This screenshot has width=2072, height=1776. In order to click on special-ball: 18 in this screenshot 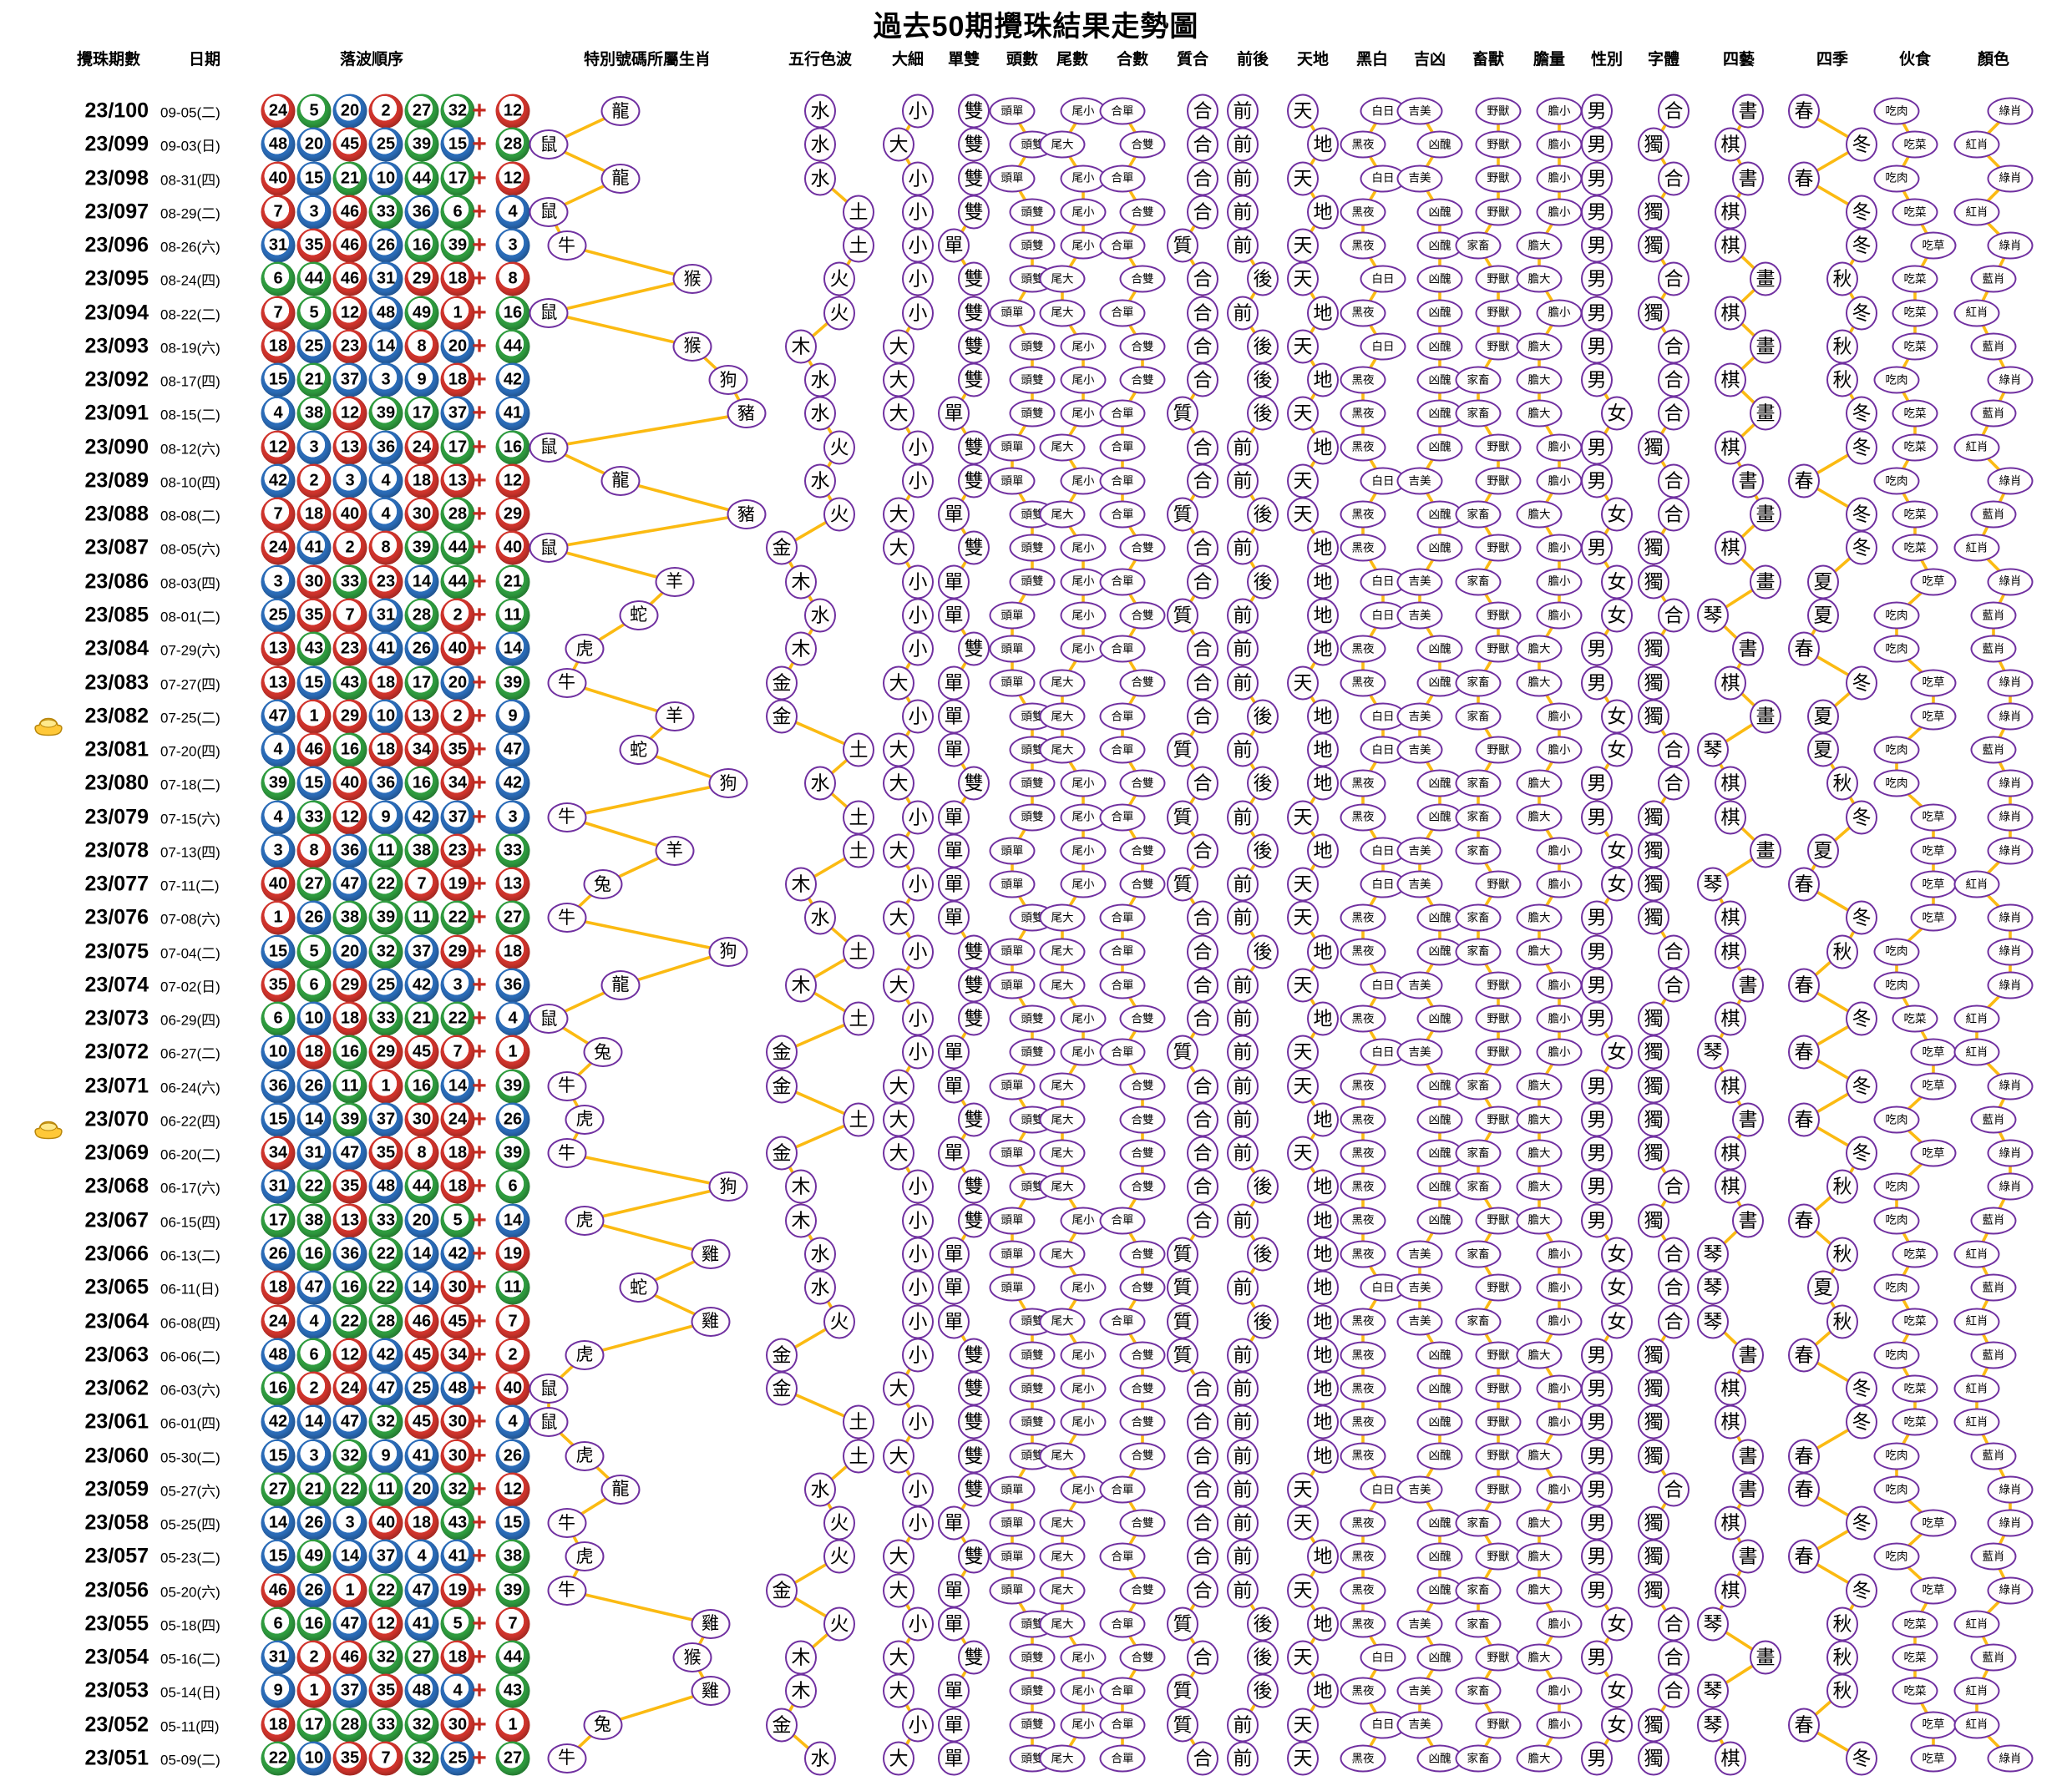, I will do `click(512, 951)`.